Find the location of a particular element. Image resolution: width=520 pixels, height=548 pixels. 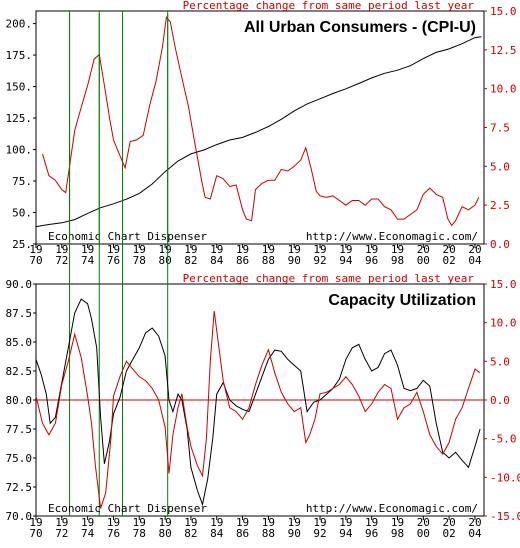

right-tick-label: 7.5 is located at coordinates (500, 128).